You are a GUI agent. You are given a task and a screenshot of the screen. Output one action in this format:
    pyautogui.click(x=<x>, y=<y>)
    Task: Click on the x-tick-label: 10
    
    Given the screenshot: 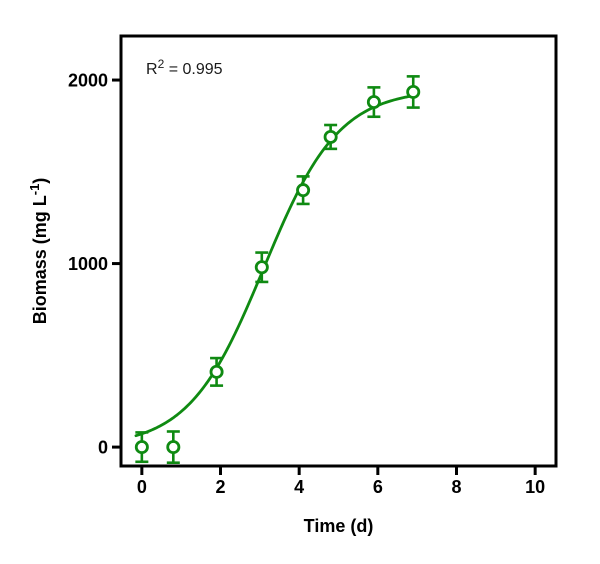 What is the action you would take?
    pyautogui.click(x=535, y=487)
    